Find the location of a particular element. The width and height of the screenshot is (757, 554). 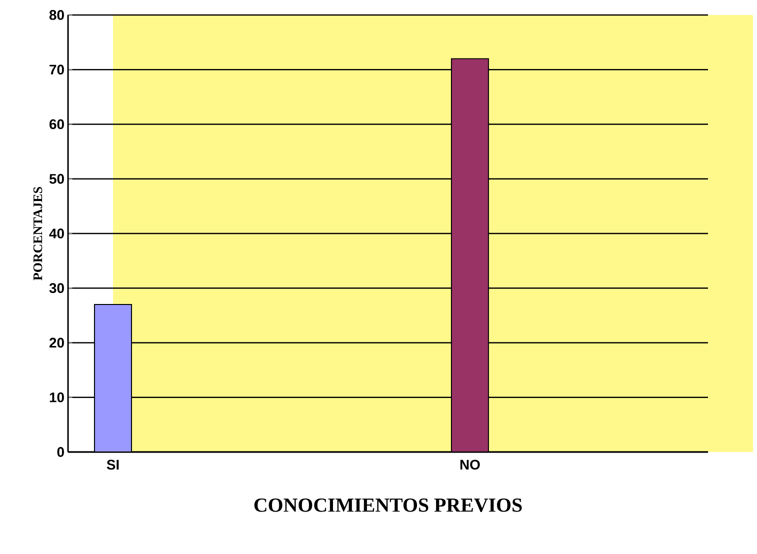

y-tick-label: 30 is located at coordinates (56, 288).